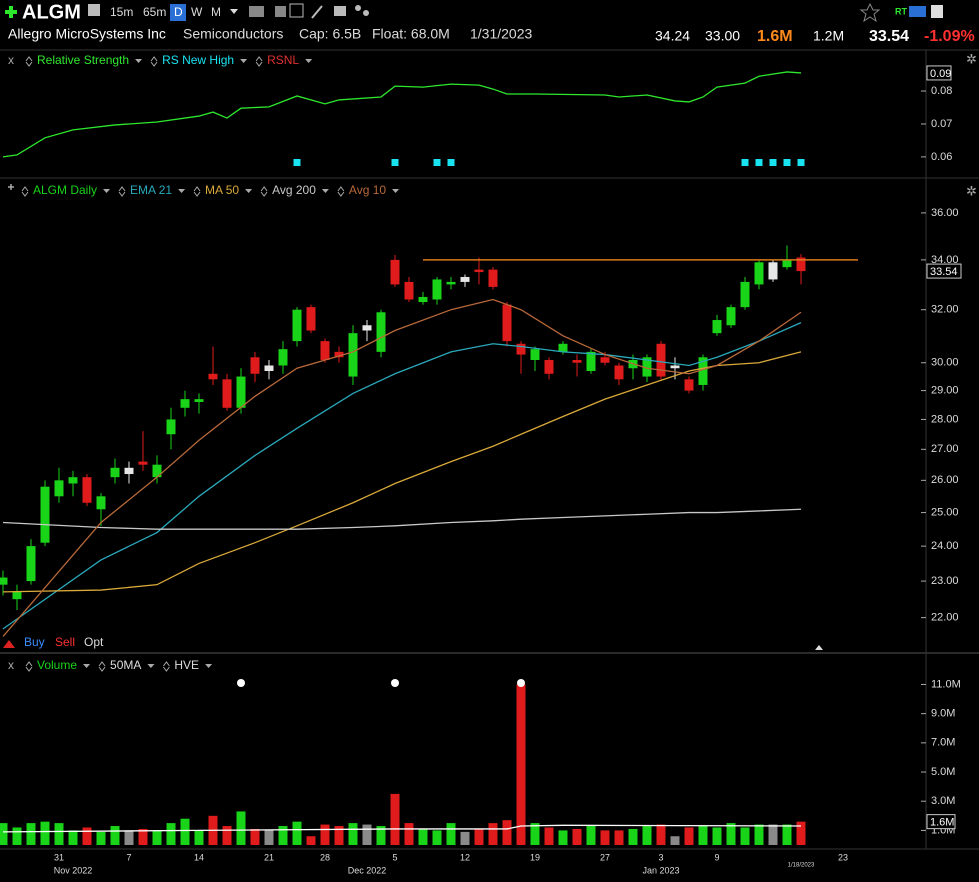  Describe the element at coordinates (283, 60) in the screenshot. I see `legend-label: RSNL` at that location.